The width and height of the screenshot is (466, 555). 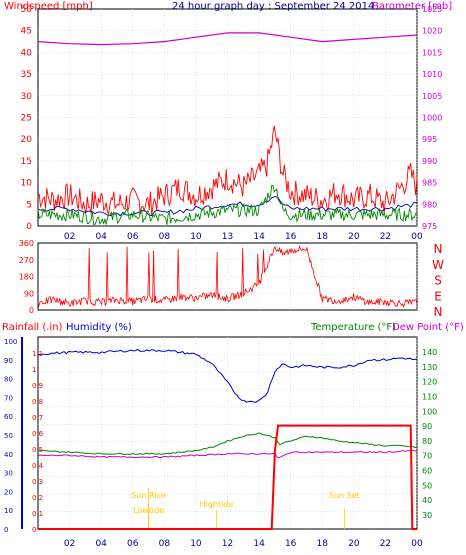 I want to click on temp-y-tick: 140, so click(x=429, y=352).